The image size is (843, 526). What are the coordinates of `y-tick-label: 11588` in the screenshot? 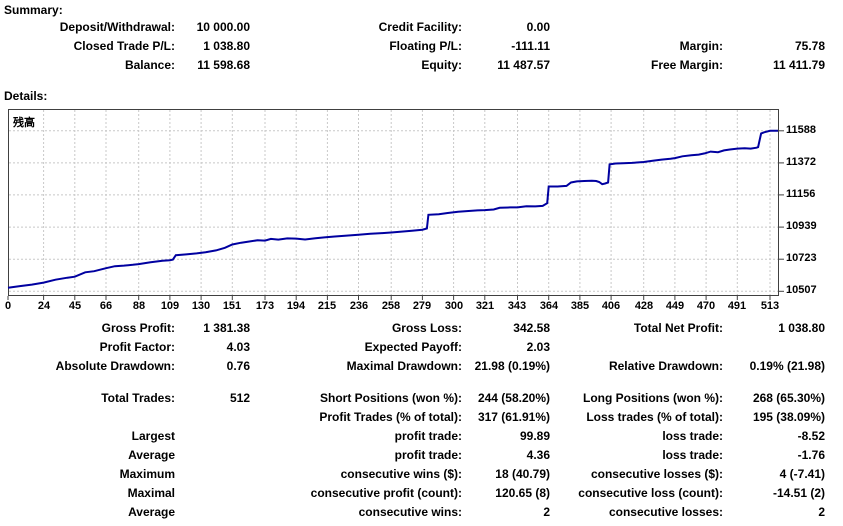 It's located at (801, 130).